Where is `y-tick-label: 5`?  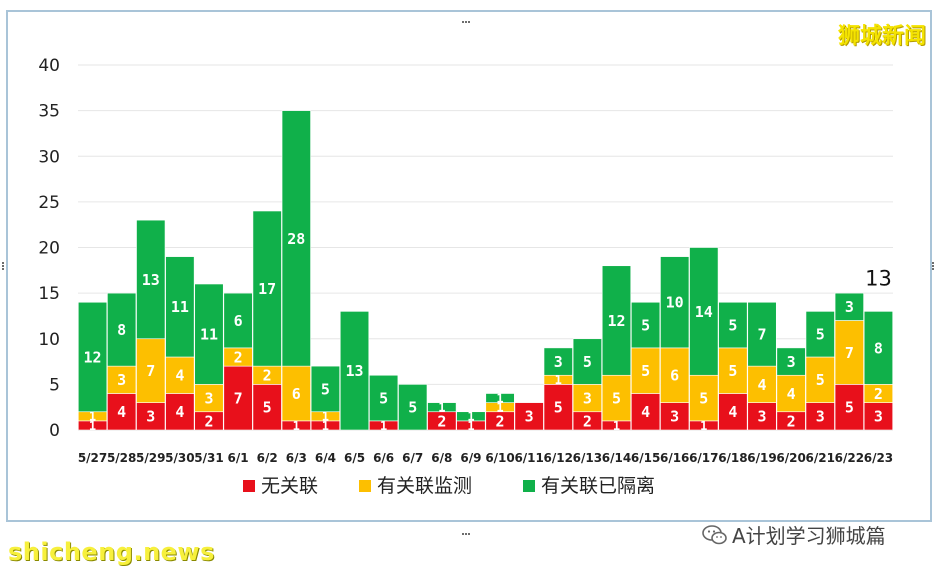
y-tick-label: 5 is located at coordinates (54, 385).